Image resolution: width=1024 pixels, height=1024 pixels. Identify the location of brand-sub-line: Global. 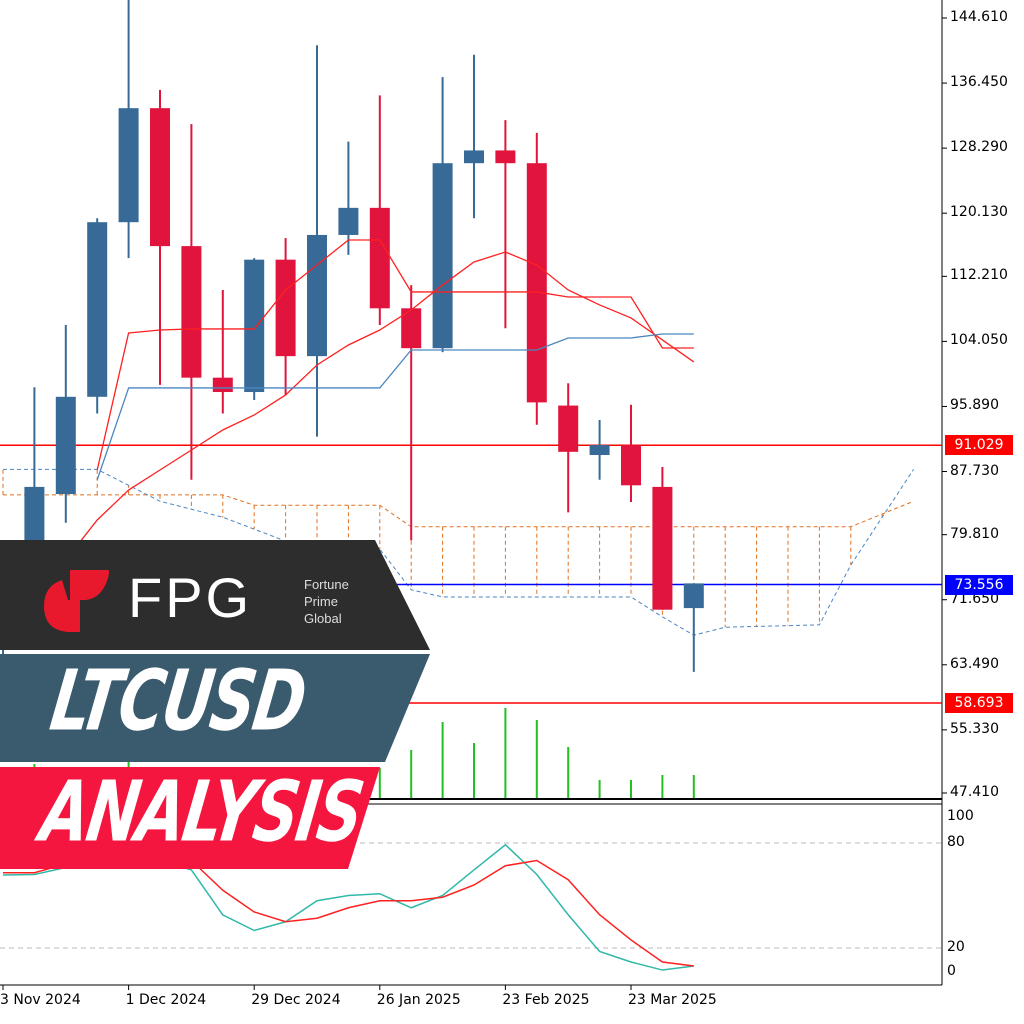
(323, 618).